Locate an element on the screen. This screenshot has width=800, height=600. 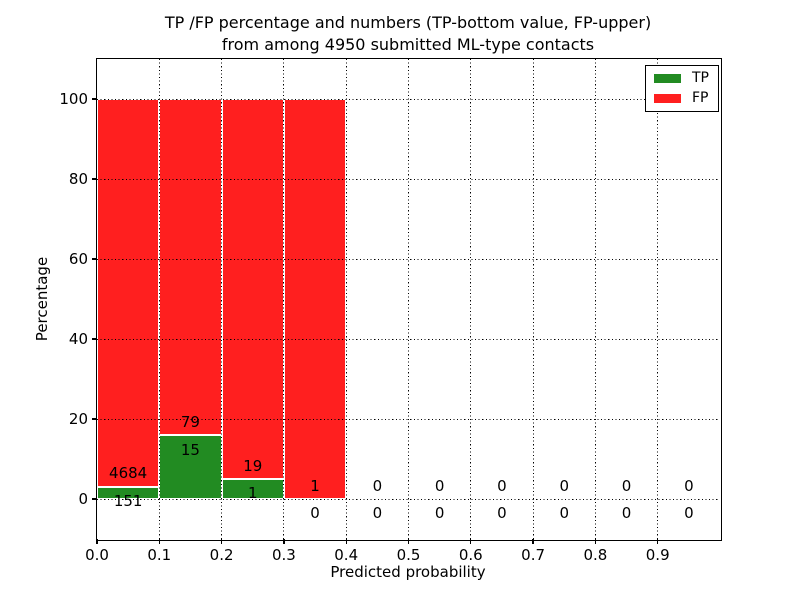
y-tick-label: 80 is located at coordinates (78, 179).